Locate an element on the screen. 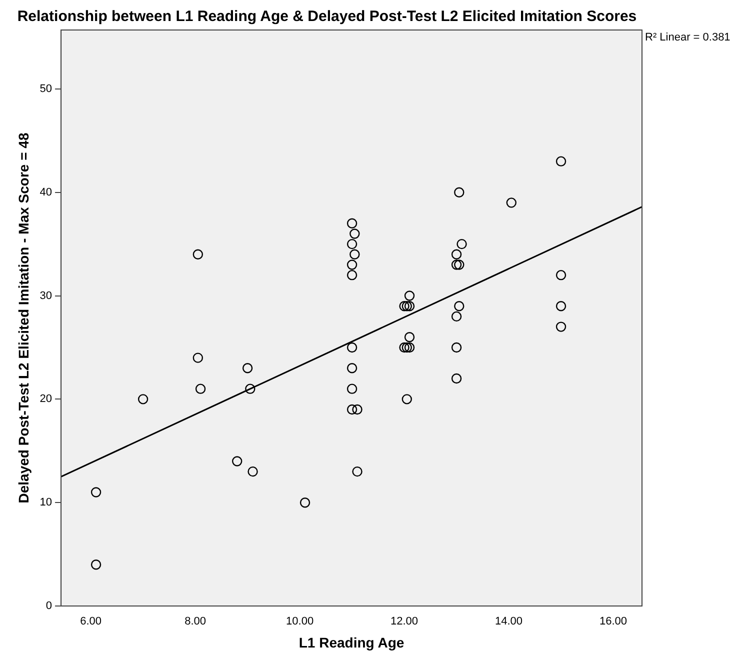 The image size is (750, 664). y-tick-label: 0 is located at coordinates (49, 606).